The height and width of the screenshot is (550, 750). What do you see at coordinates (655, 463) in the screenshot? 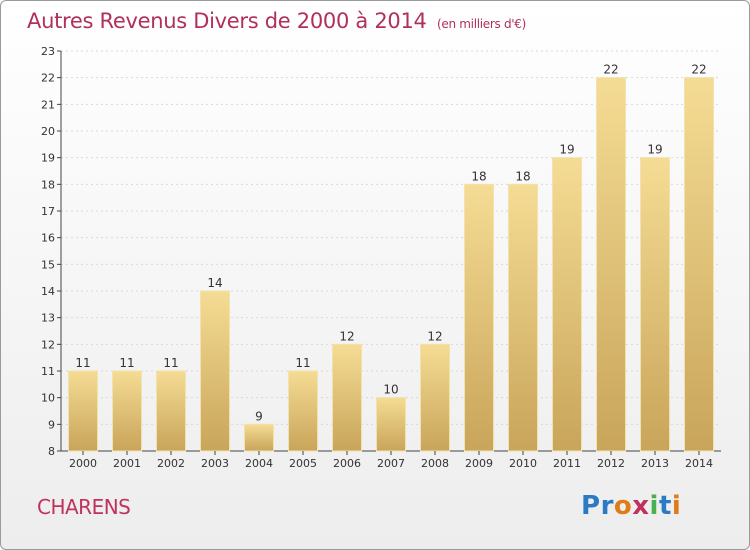
I see `x-tick-label: 2013` at bounding box center [655, 463].